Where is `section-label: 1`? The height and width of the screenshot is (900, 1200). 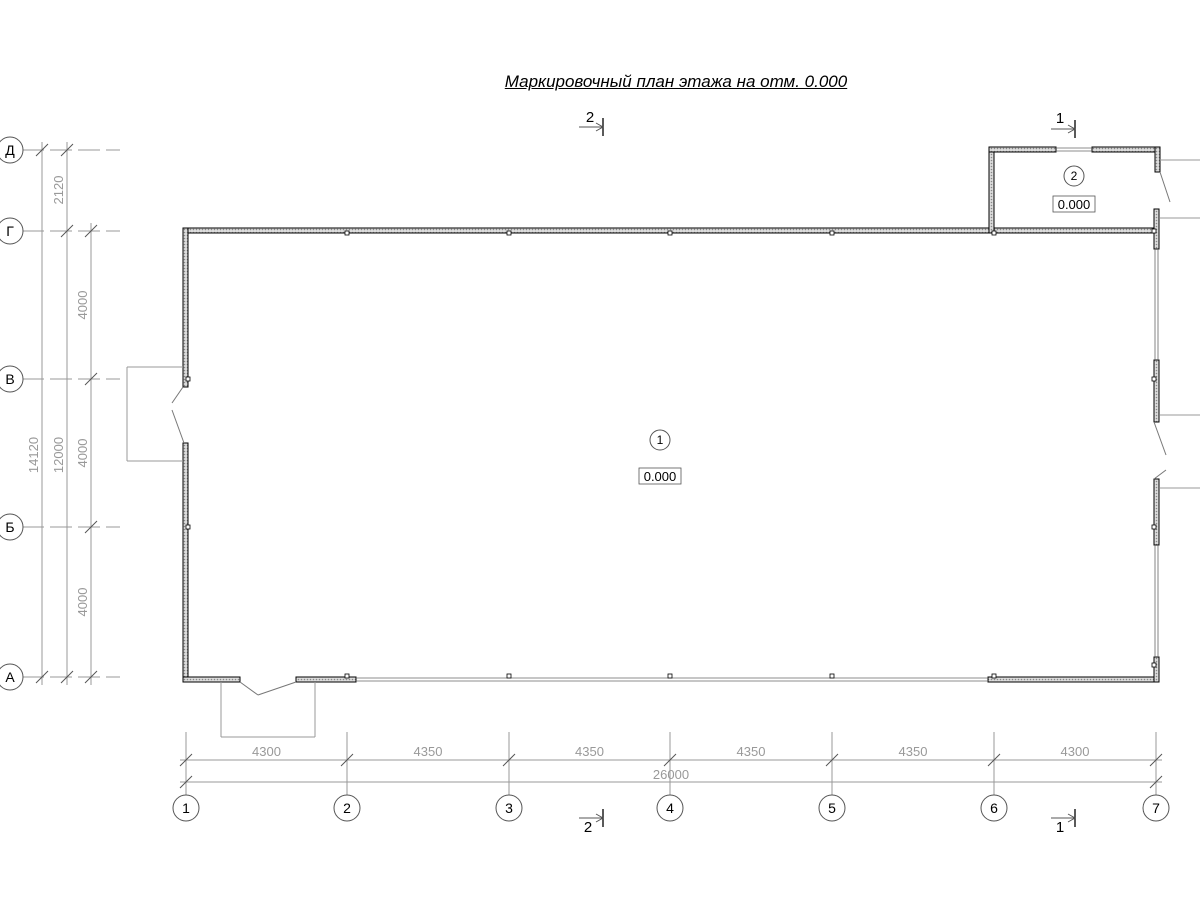
section-label: 1 is located at coordinates (1060, 827).